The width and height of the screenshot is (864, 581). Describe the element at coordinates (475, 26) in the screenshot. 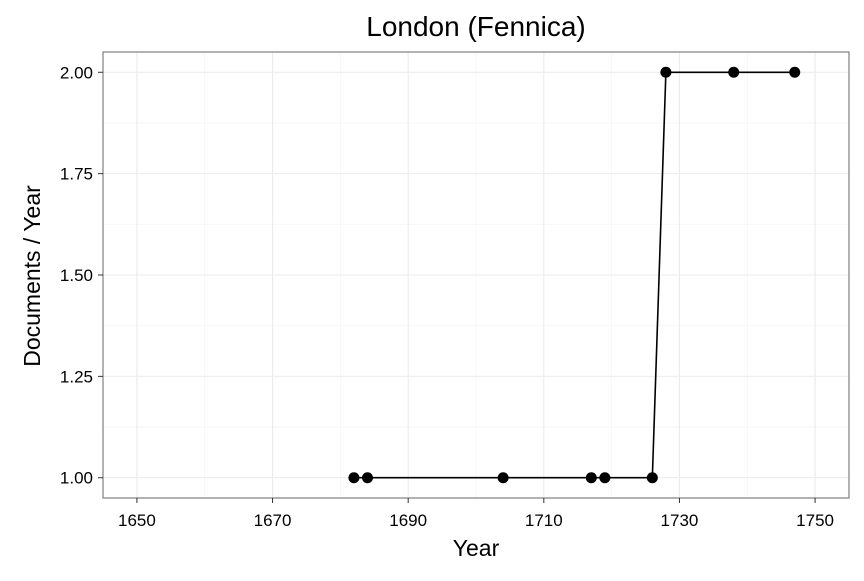

I see `chart-title: London (Fennica)` at that location.